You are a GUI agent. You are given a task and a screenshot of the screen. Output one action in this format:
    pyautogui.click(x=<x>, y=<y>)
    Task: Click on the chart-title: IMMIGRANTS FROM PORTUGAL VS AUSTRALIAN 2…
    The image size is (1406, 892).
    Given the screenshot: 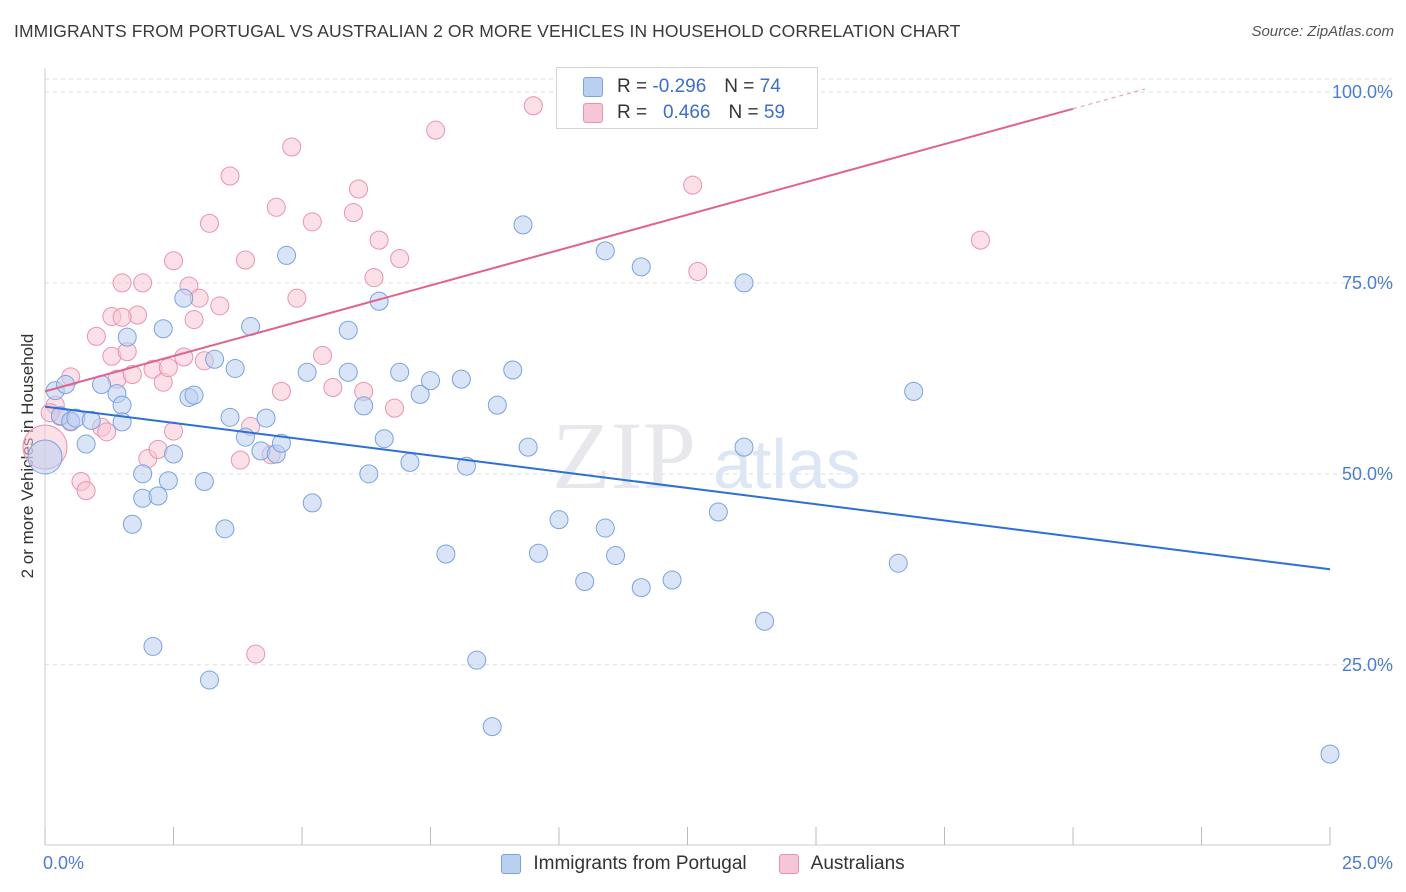 What is the action you would take?
    pyautogui.click(x=487, y=31)
    